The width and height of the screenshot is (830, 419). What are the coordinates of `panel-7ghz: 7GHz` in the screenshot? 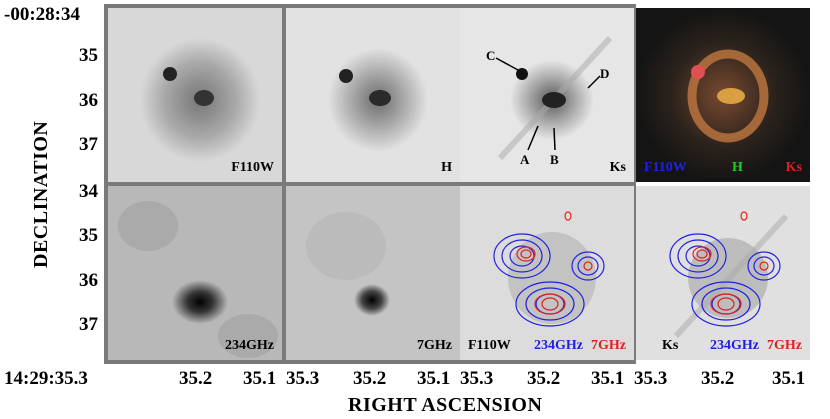 It's located at (373, 273).